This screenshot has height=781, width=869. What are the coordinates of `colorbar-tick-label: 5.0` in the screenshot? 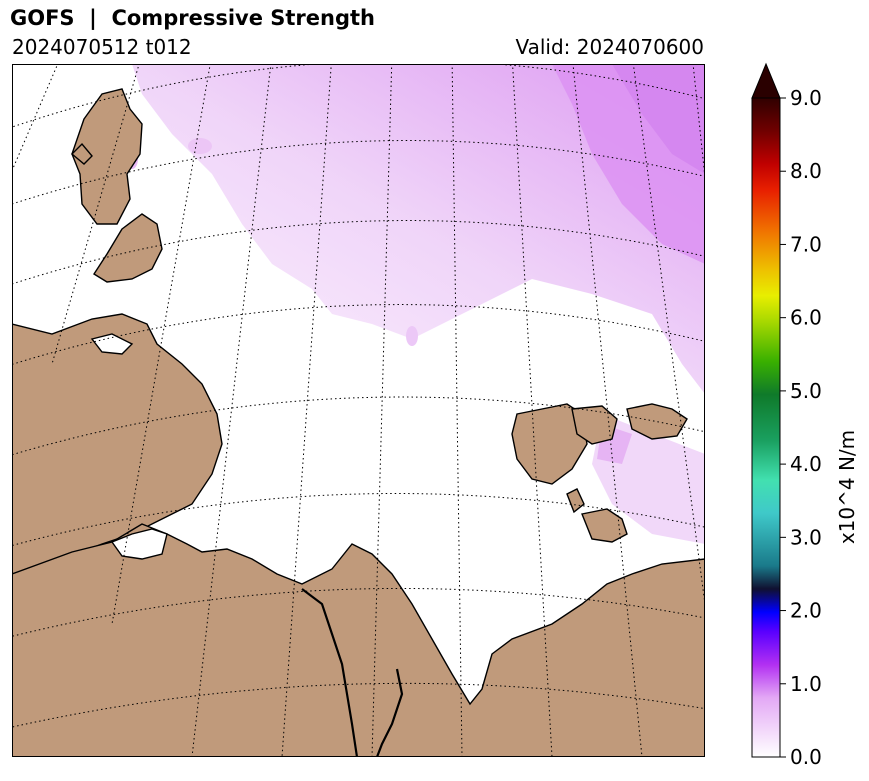 It's located at (806, 391).